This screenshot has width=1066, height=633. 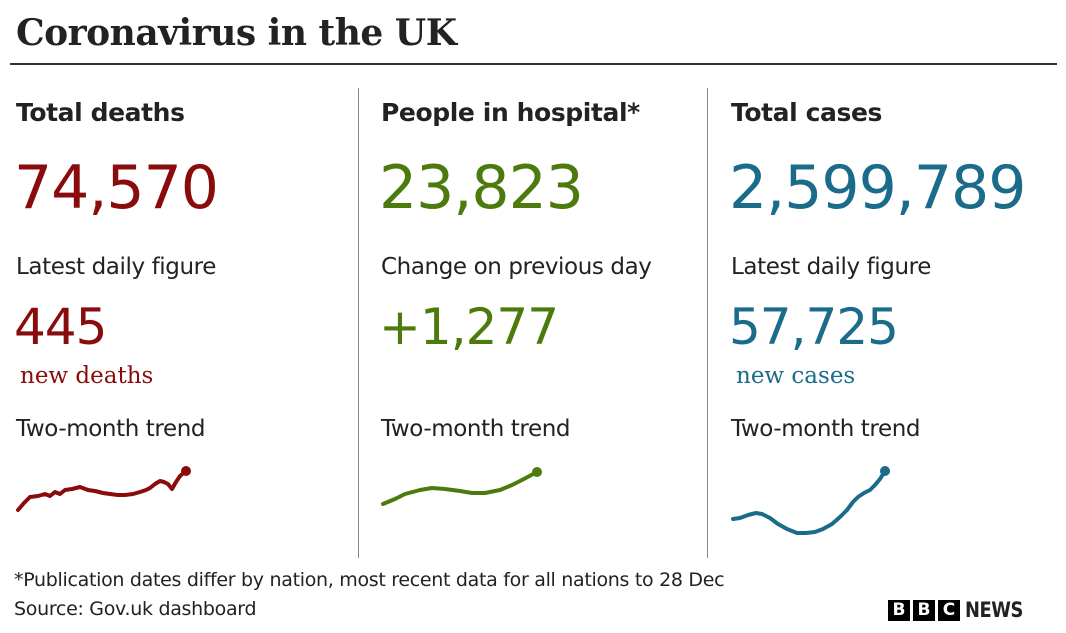 What do you see at coordinates (186, 471) in the screenshot?
I see `deaths-sparkline-end` at bounding box center [186, 471].